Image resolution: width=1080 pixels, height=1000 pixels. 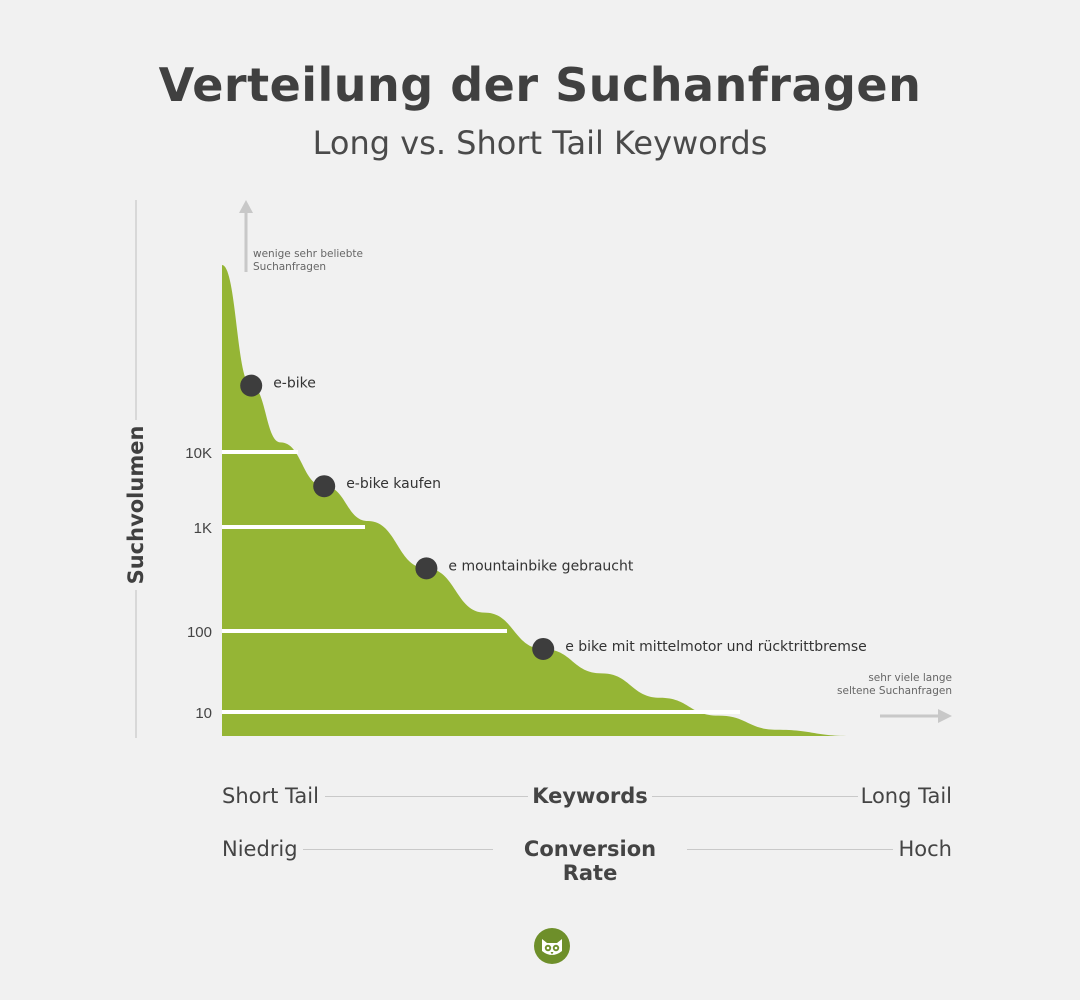 I want to click on right-arrow-icon, so click(x=945, y=716).